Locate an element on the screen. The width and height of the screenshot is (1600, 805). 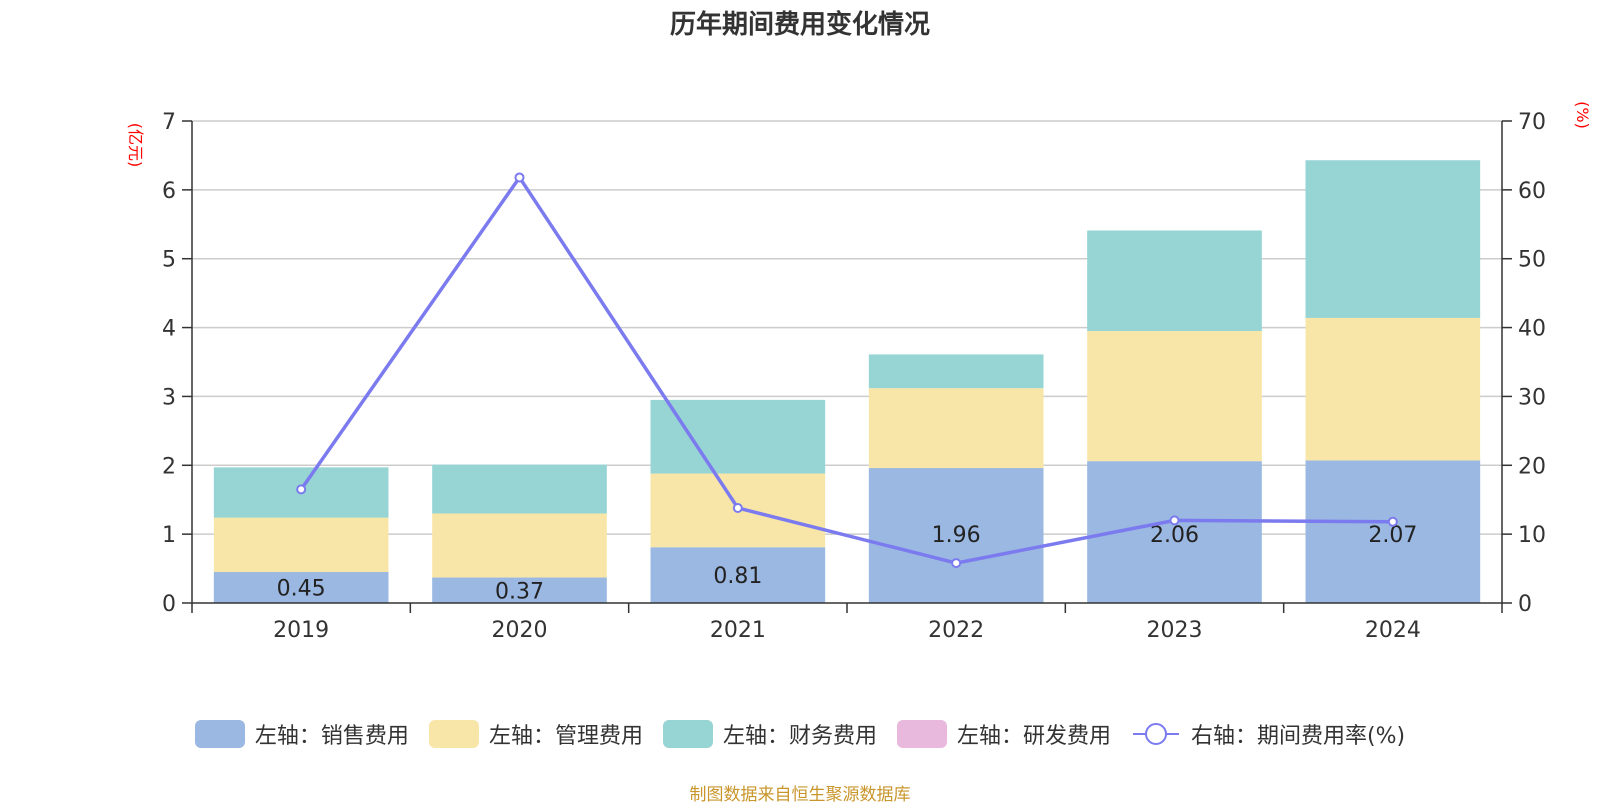
bar-data-label: 1.96 is located at coordinates (956, 535).